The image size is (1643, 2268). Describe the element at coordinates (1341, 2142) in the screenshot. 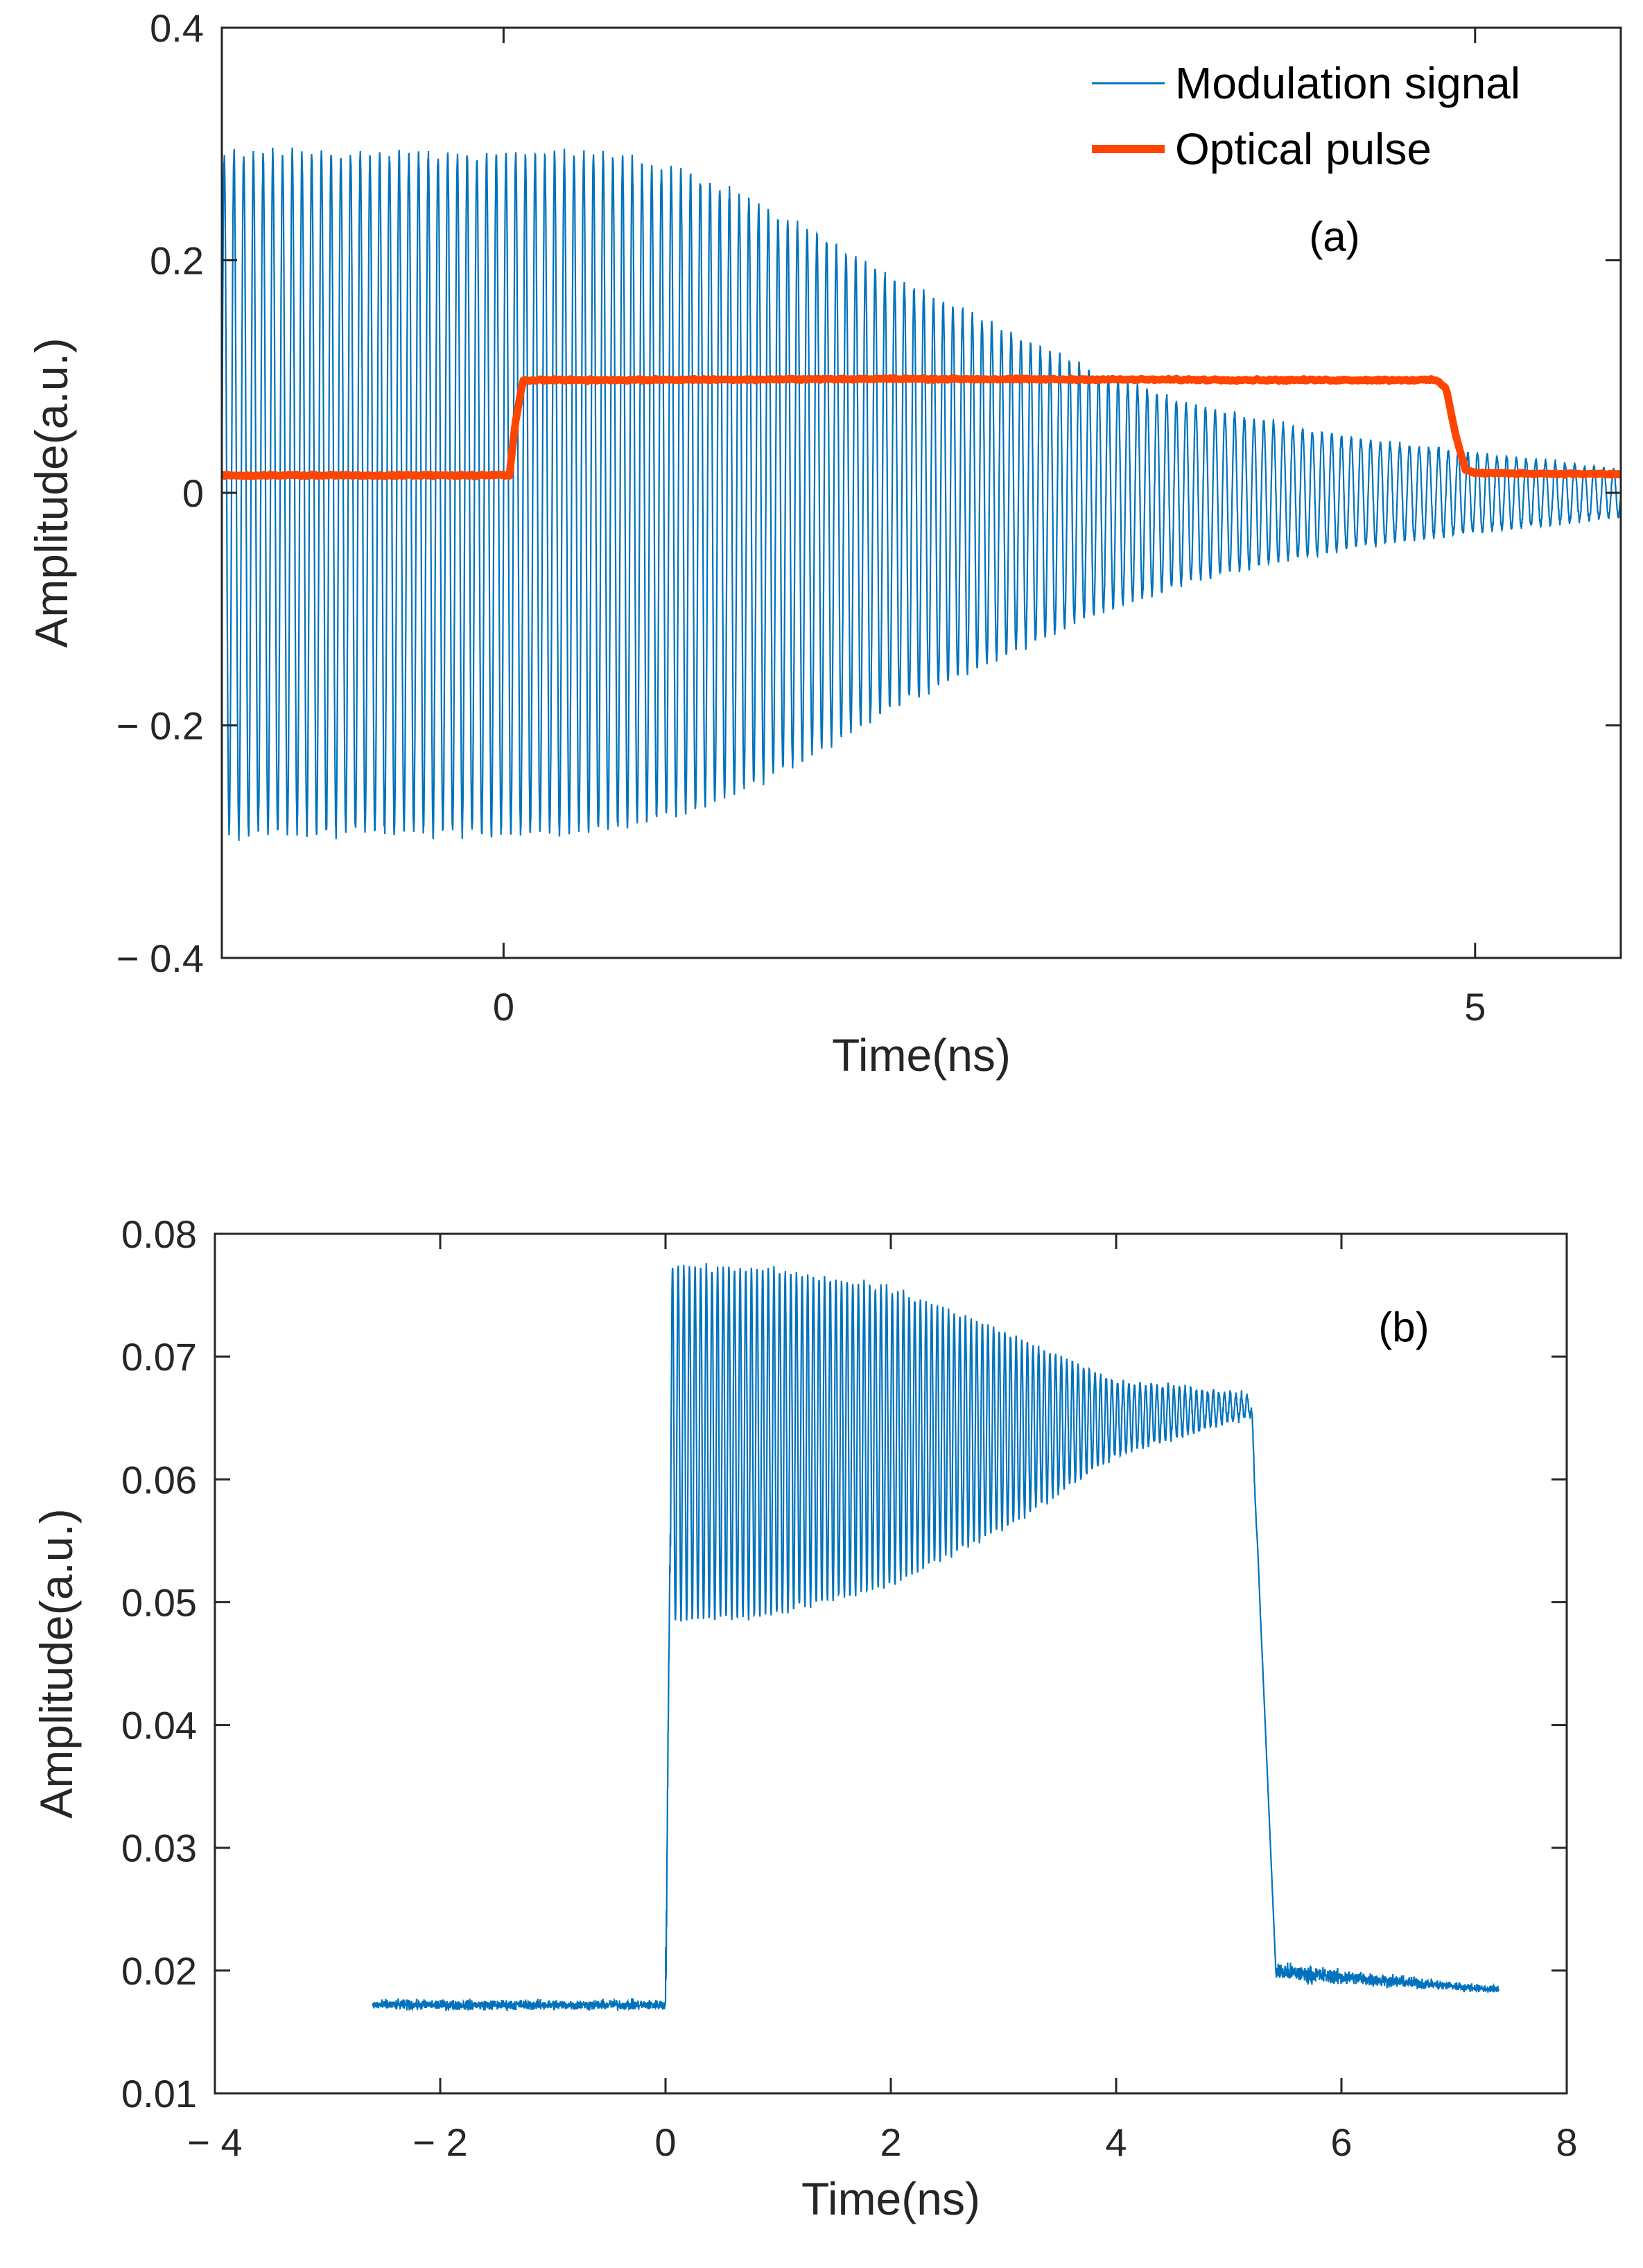

I see `x-tick-label: 6` at that location.